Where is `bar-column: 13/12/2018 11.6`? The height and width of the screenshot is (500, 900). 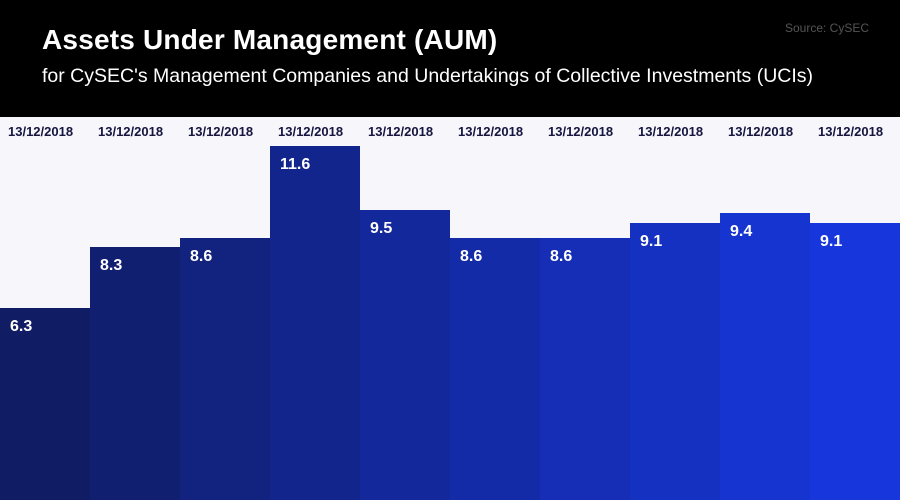
bar-column: 13/12/2018 11.6 is located at coordinates (315, 308).